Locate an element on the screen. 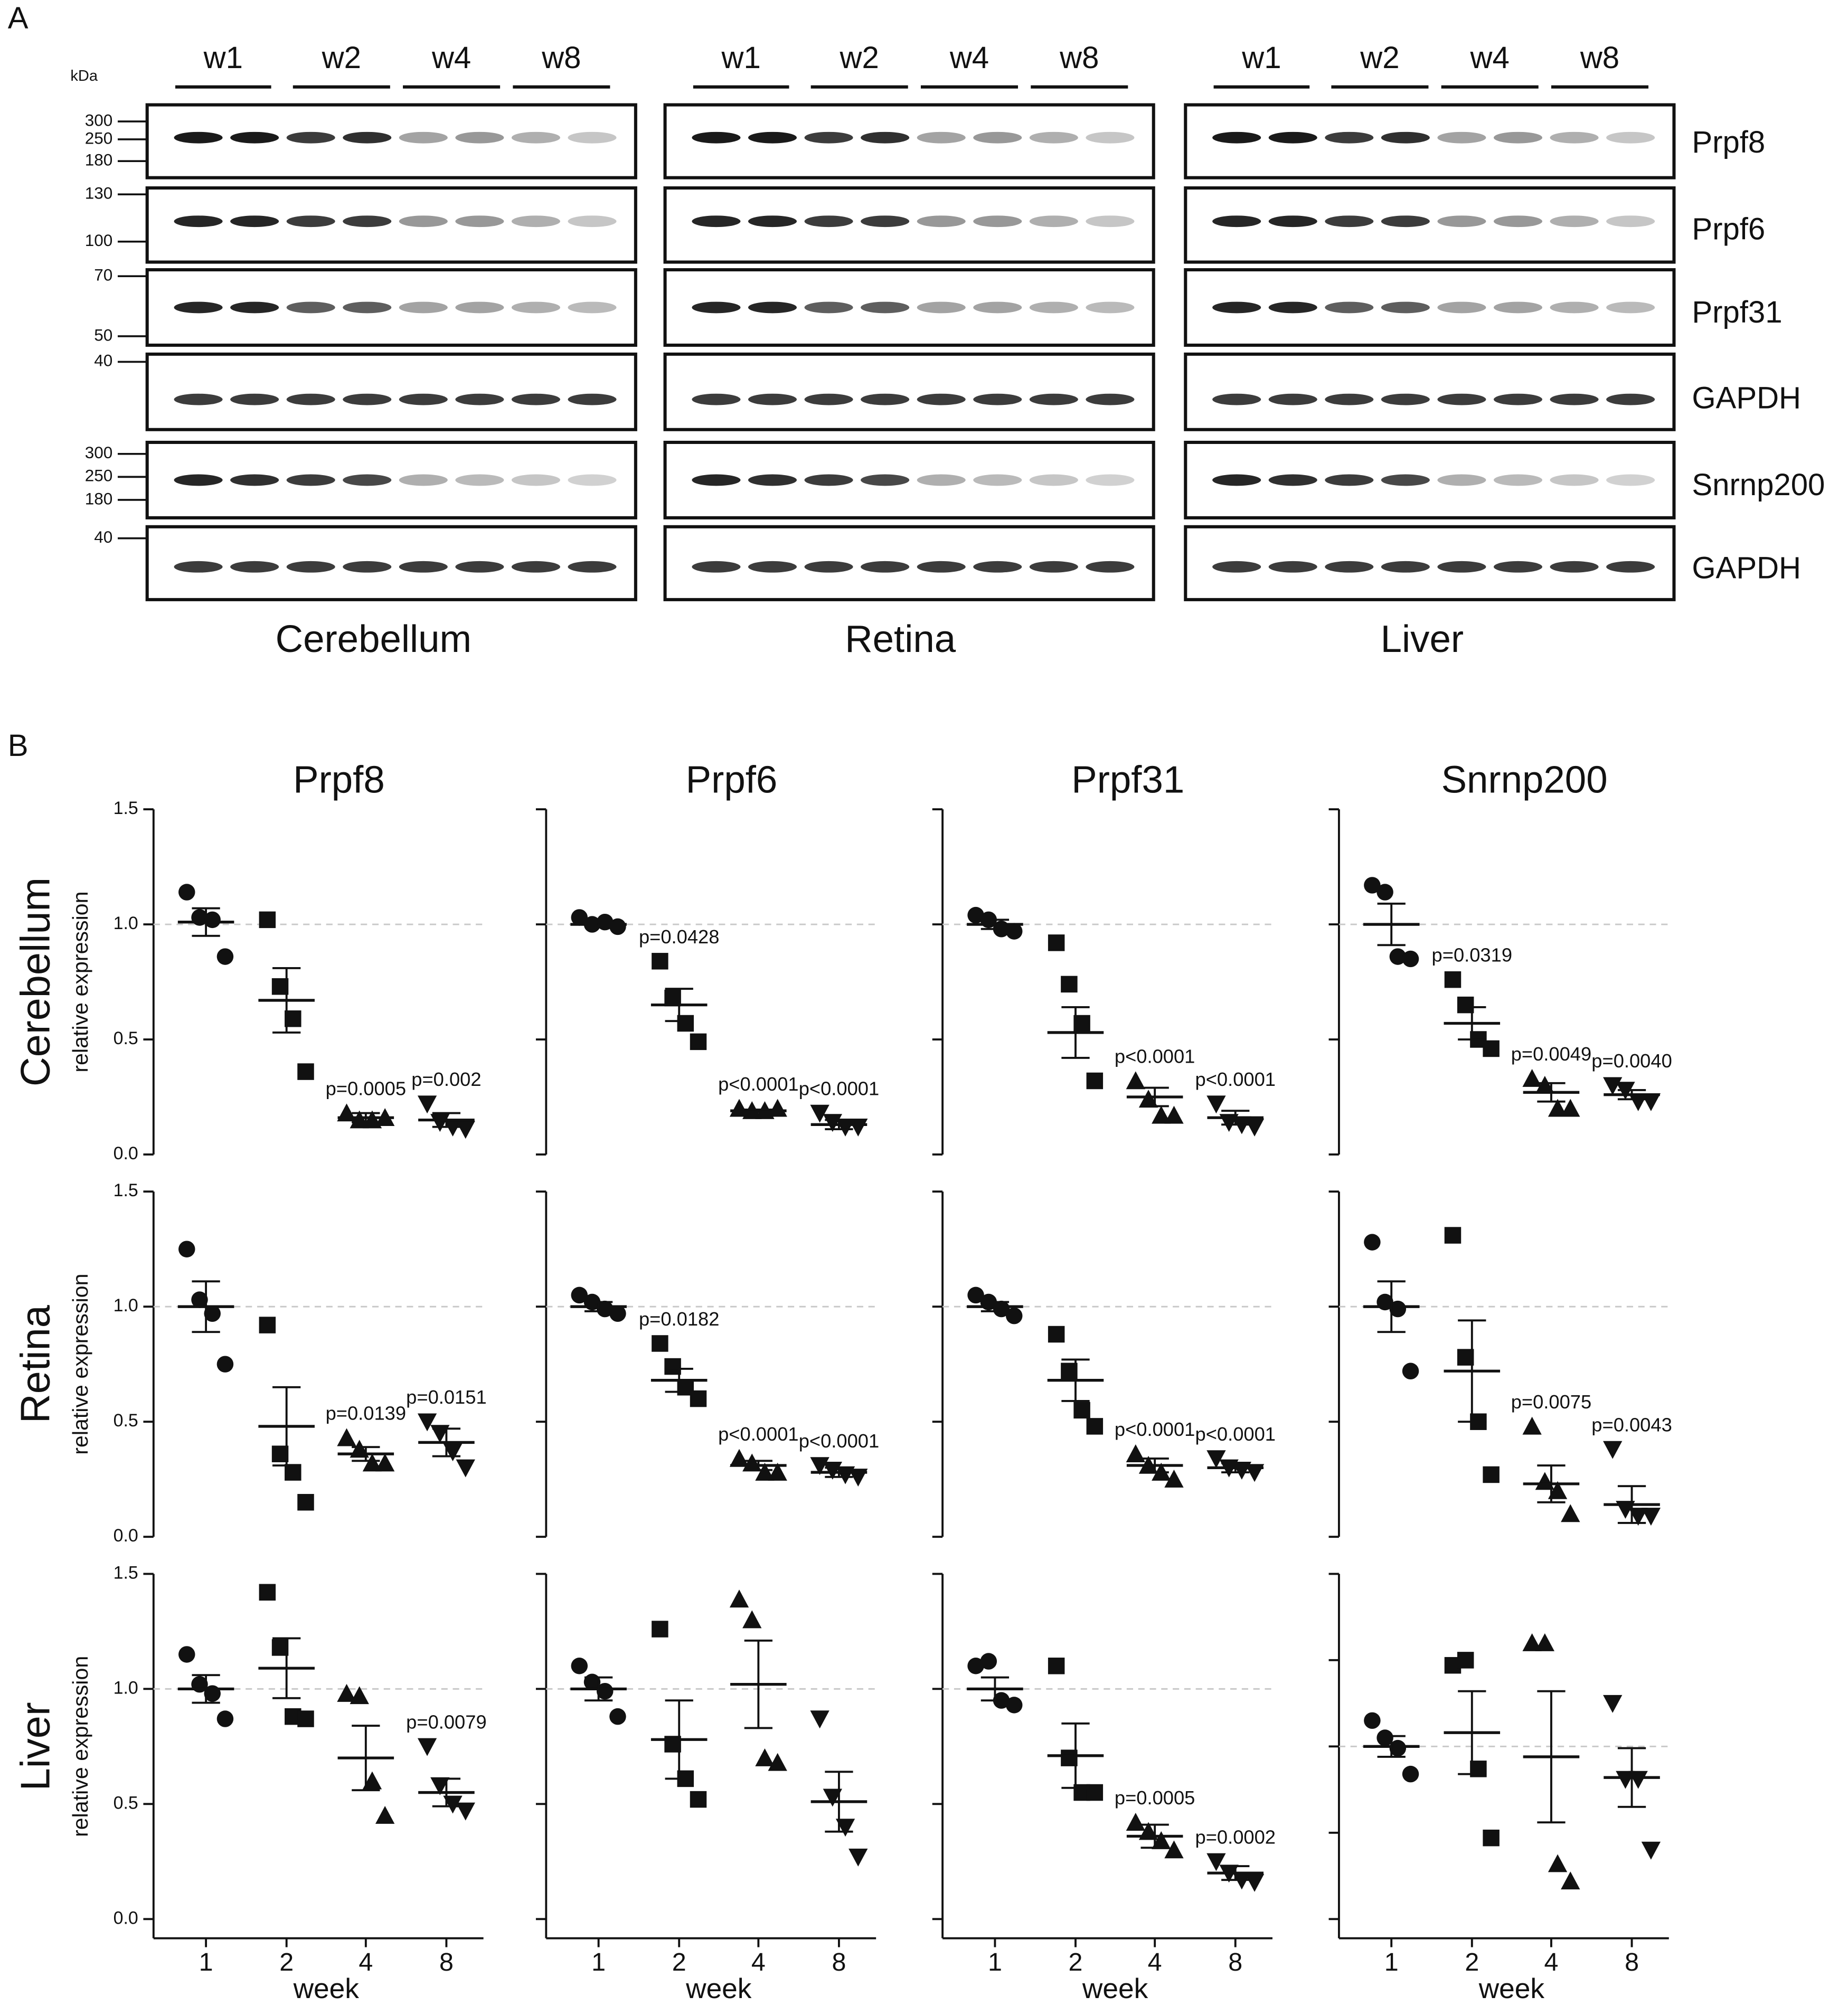 The height and width of the screenshot is (2006, 1848). x-tick-label: 4 is located at coordinates (1155, 1962).